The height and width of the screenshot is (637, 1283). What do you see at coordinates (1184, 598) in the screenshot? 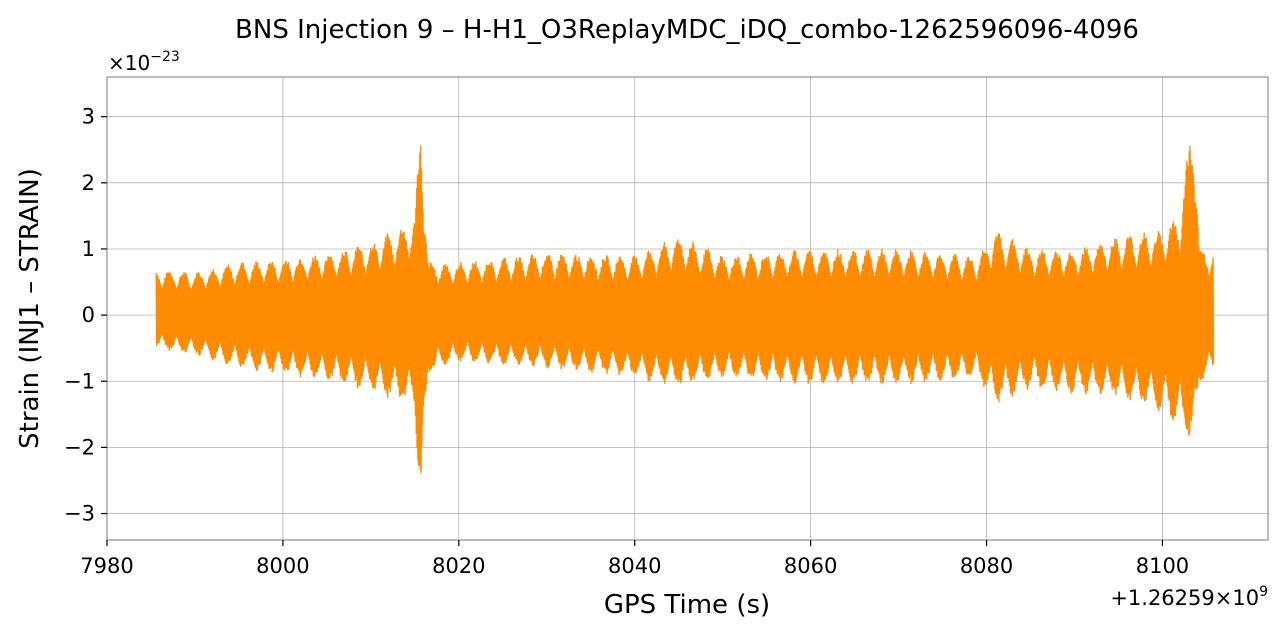
I see `x-offset-text: +1.26259×10` at bounding box center [1184, 598].